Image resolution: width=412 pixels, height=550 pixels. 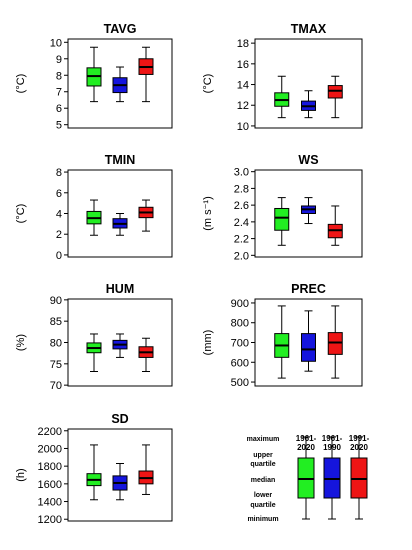 I want to click on y-tick-label: 500, so click(x=240, y=383).